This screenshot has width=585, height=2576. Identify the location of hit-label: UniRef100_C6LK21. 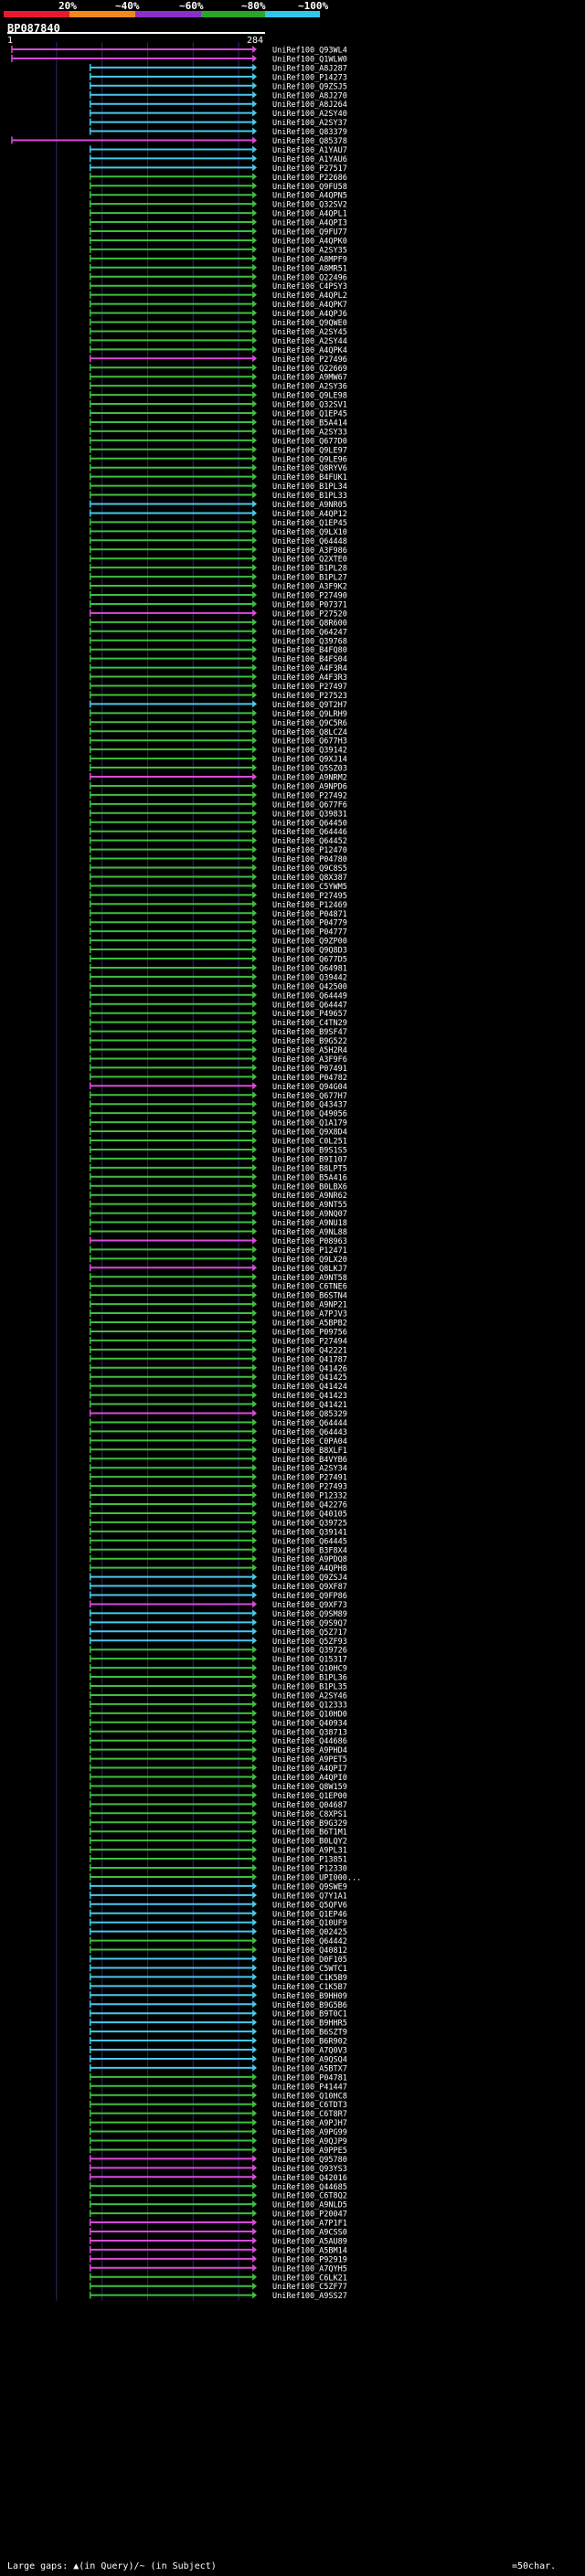
(310, 2278).